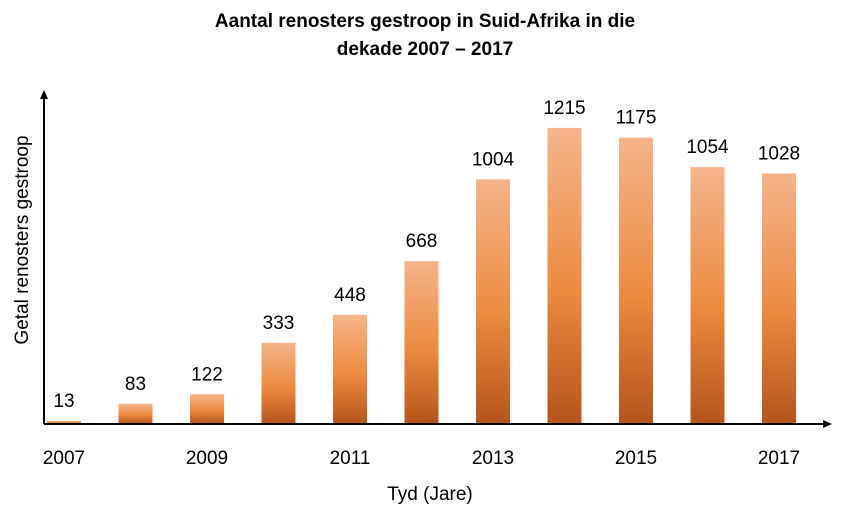  I want to click on data-label-2014: 1215, so click(564, 108).